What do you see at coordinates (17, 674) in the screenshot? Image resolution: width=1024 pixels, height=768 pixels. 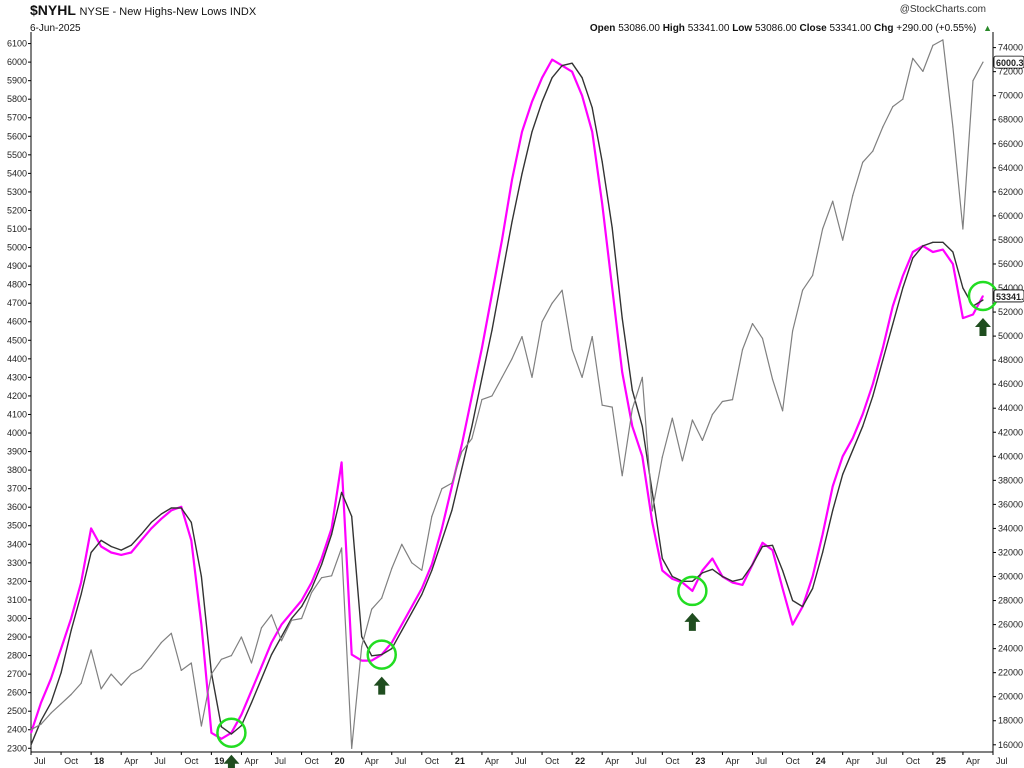 I see `left-tick-label: 2700` at bounding box center [17, 674].